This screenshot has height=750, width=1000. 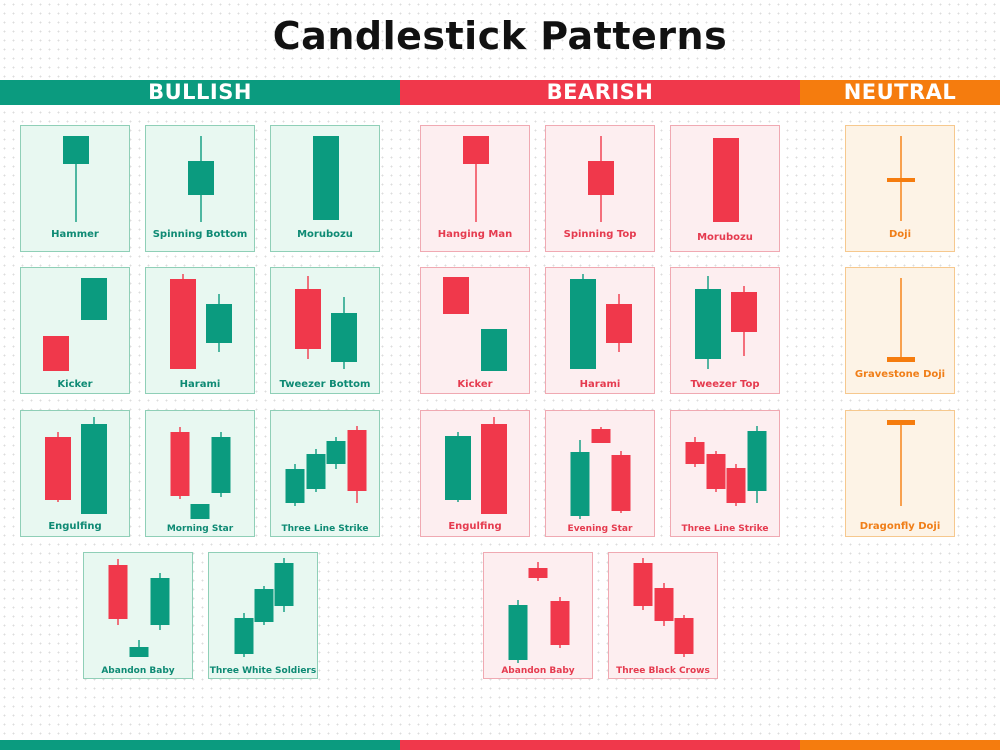 What do you see at coordinates (325, 384) in the screenshot?
I see `pattern-label: Tweezer Bottom` at bounding box center [325, 384].